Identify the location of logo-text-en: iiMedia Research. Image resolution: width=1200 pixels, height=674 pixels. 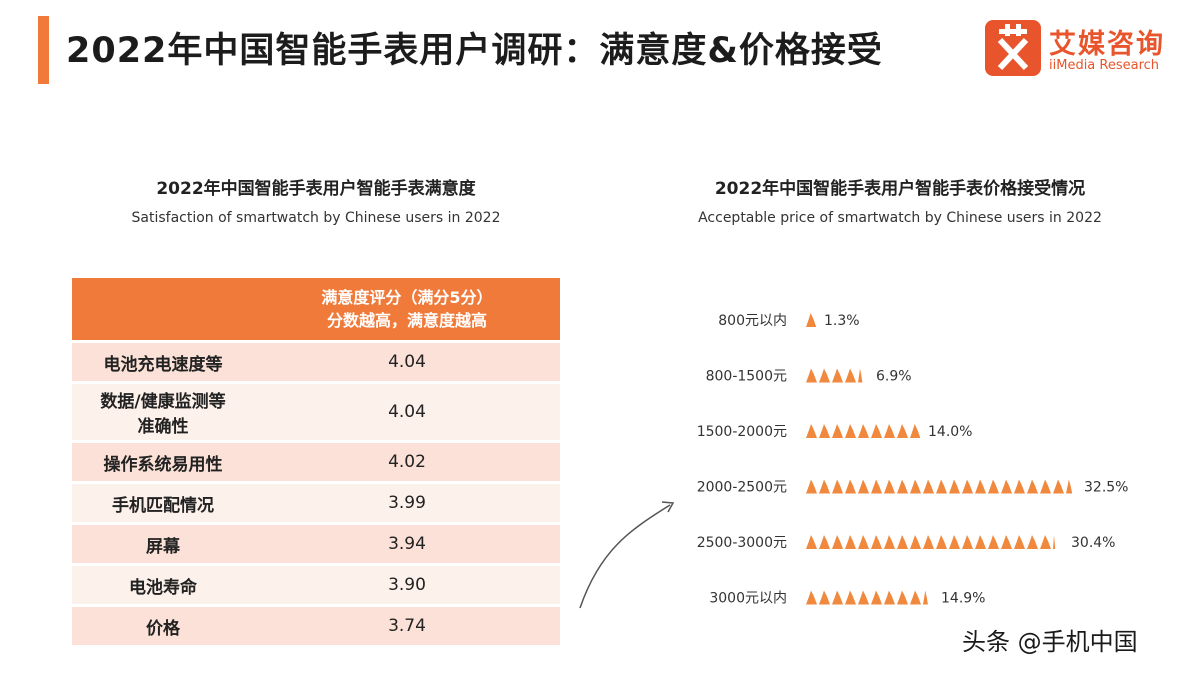
(1104, 65).